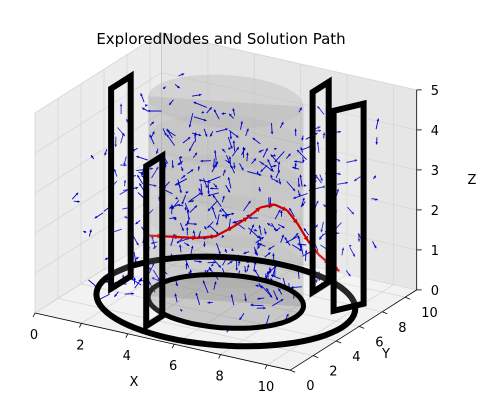  What do you see at coordinates (435, 171) in the screenshot?
I see `z-tick-label: 3` at bounding box center [435, 171].